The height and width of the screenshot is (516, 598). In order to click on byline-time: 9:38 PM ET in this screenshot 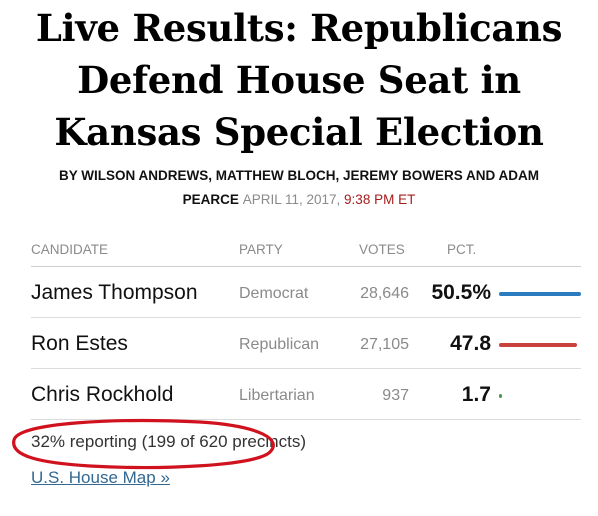, I will do `click(380, 199)`.